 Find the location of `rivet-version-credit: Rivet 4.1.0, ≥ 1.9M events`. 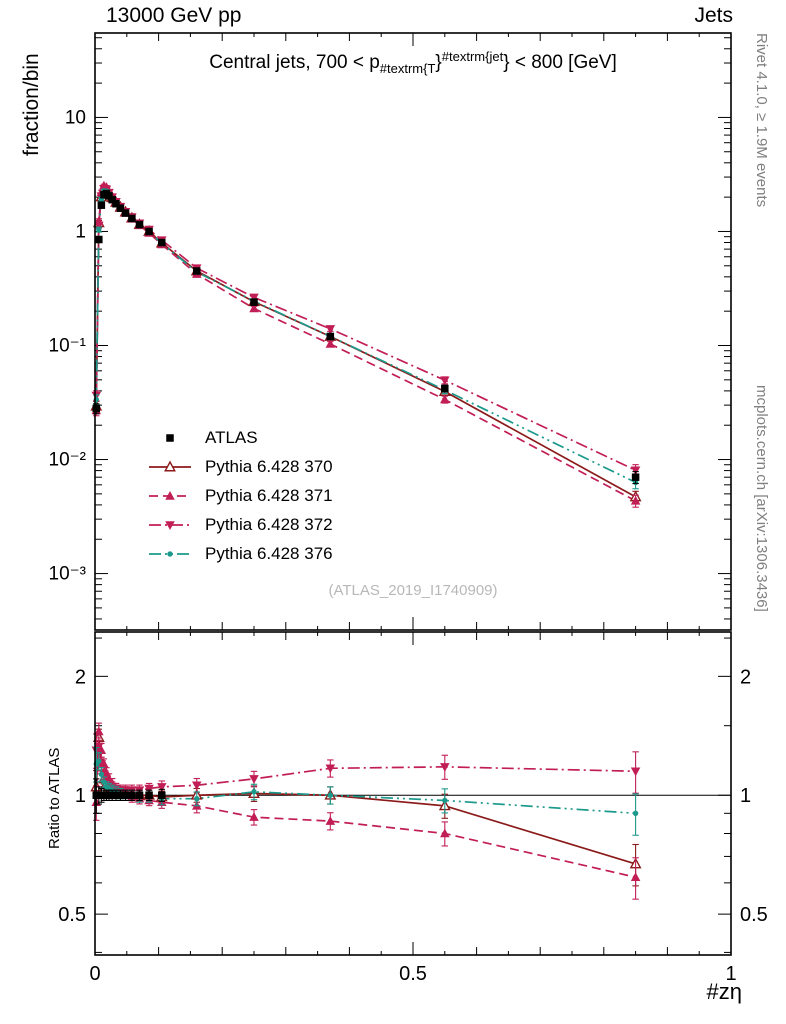

rivet-version-credit: Rivet 4.1.0, ≥ 1.9M events is located at coordinates (761, 120).